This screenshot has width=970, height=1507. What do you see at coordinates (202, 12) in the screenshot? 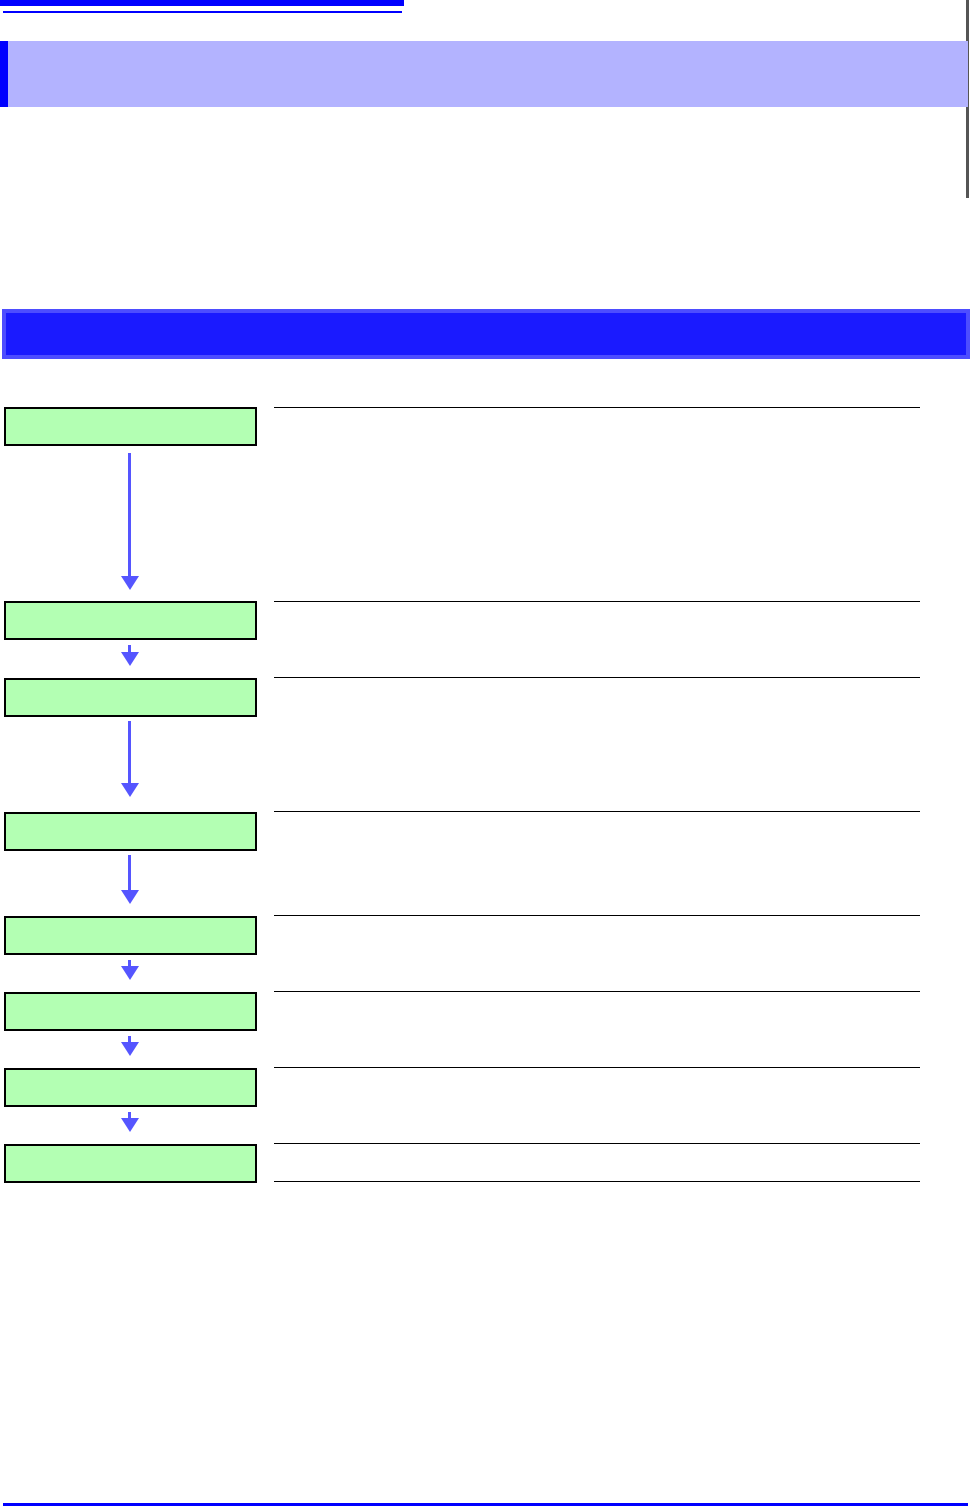
I see `title-underline` at bounding box center [202, 12].